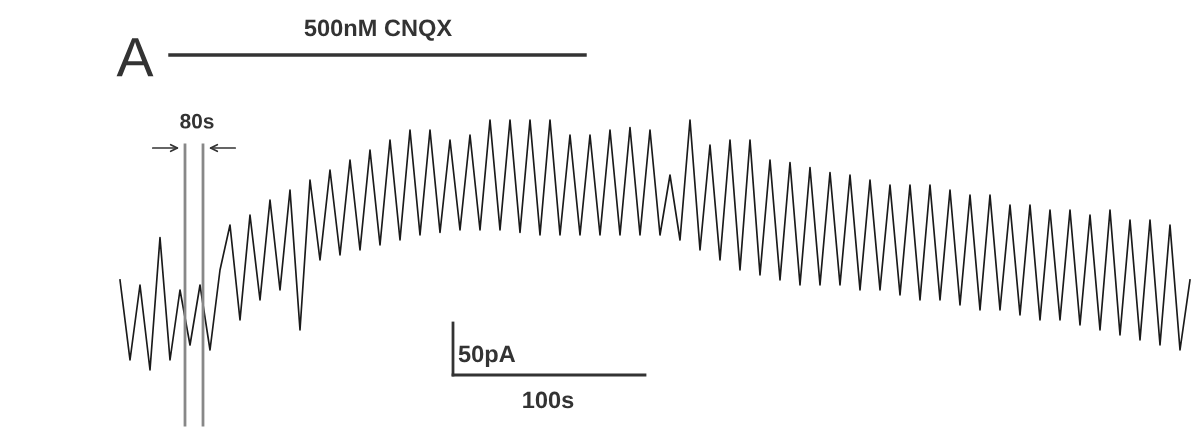 Image resolution: width=1196 pixels, height=427 pixels. I want to click on text: 500nM CNQX, so click(378, 30).